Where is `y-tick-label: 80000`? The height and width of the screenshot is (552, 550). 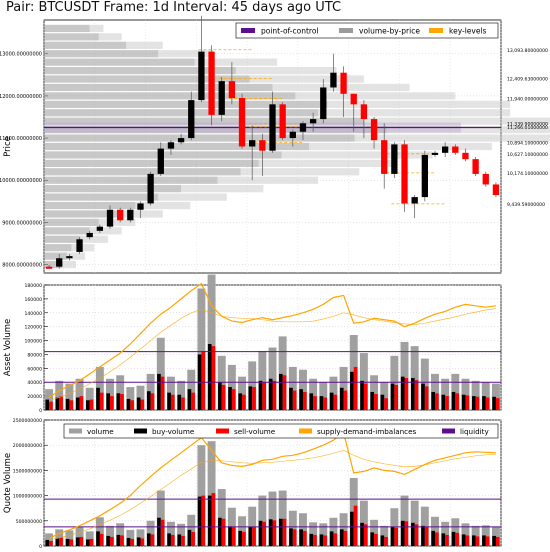
y-tick-label: 80000 is located at coordinates (34, 355).